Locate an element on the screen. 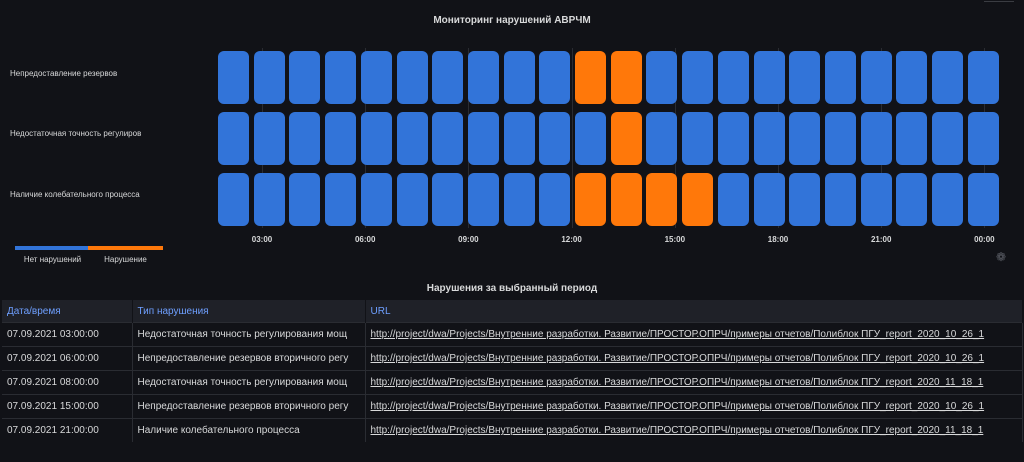 Image resolution: width=1024 pixels, height=462 pixels. legend-label-violation: Нарушение is located at coordinates (125, 259).